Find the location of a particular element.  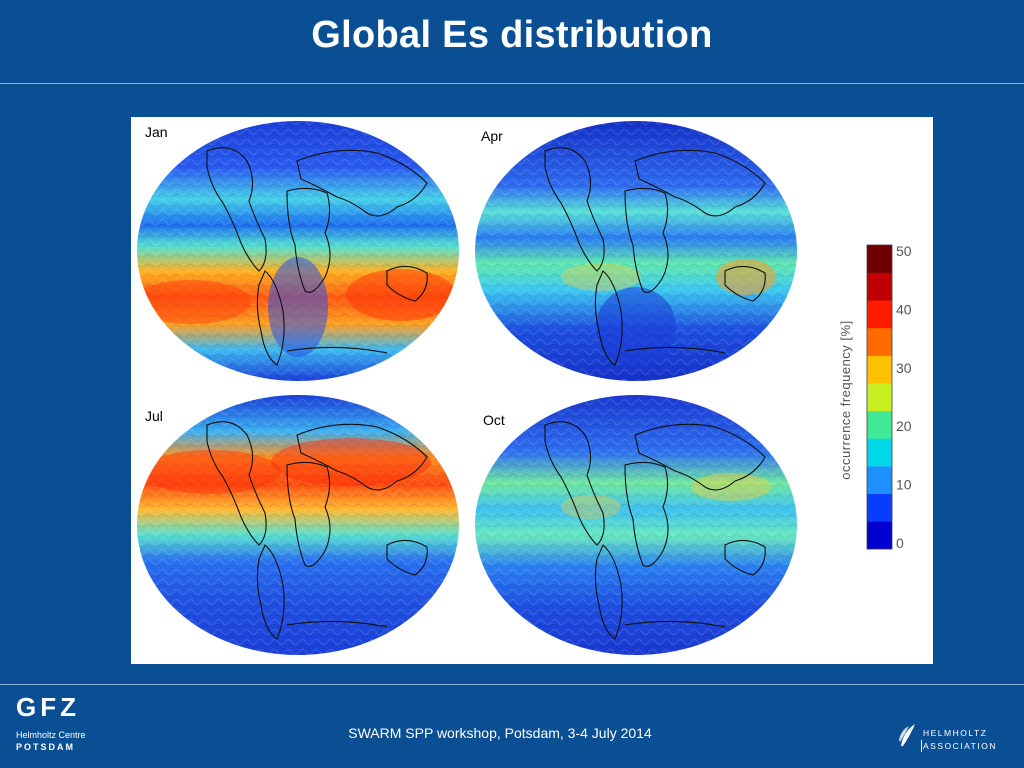

gfz-logo-line1: Helmholtz Centre is located at coordinates (51, 735).